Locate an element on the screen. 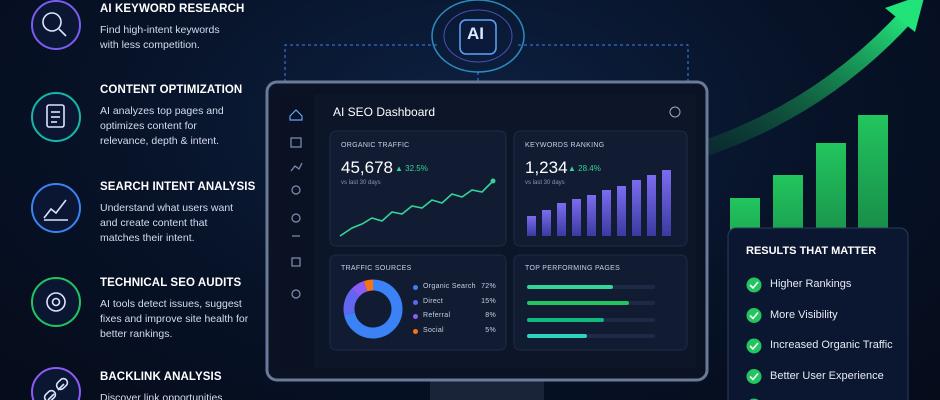 The height and width of the screenshot is (400, 940). legend-value: 72% is located at coordinates (488, 286).